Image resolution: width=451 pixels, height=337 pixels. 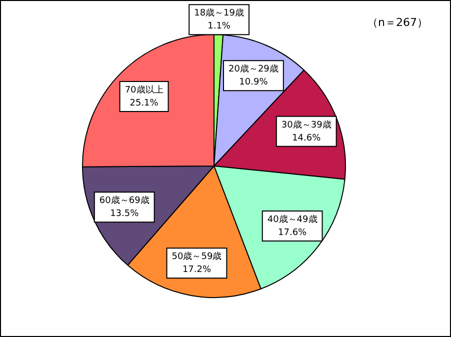 What do you see at coordinates (197, 256) in the screenshot?
I see `slice-label: 50歳～59歳` at bounding box center [197, 256].